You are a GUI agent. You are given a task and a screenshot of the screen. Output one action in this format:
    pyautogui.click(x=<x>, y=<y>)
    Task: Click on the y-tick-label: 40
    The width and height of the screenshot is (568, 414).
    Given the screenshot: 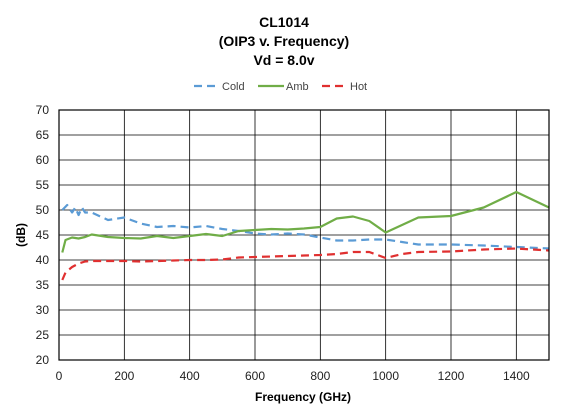 What is the action you would take?
    pyautogui.click(x=43, y=260)
    